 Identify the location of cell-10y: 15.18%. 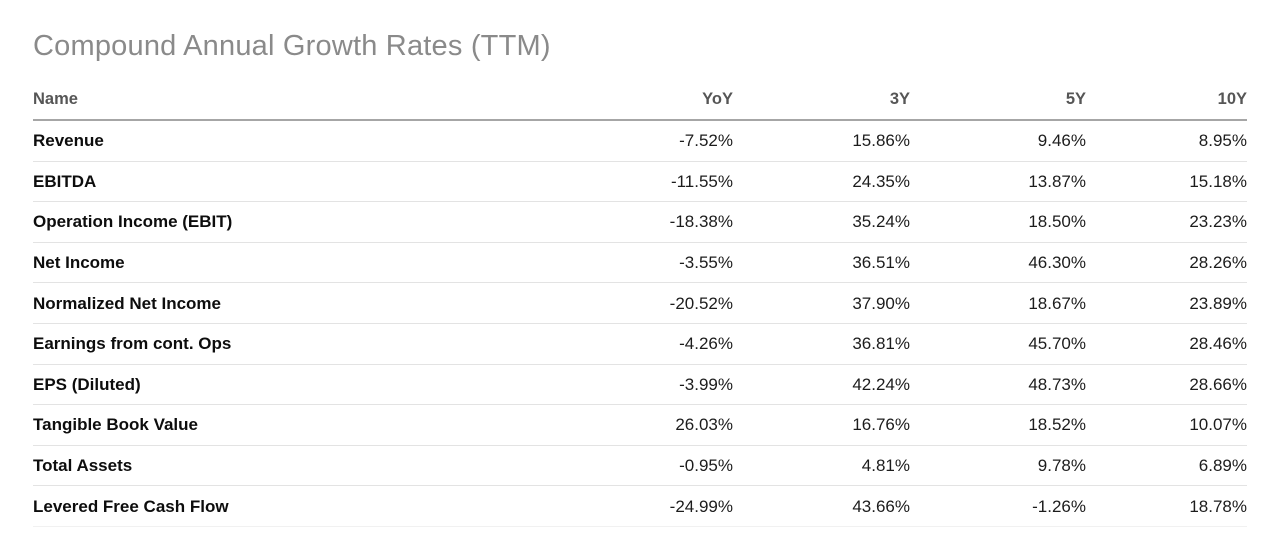
(1166, 182).